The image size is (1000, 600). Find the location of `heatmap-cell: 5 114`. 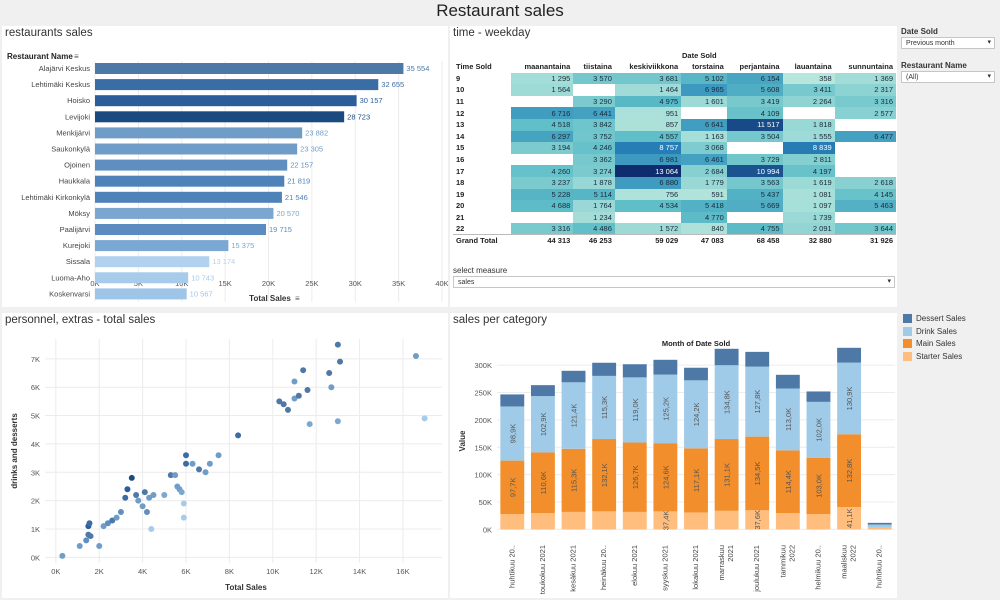

heatmap-cell: 5 114 is located at coordinates (594, 194).